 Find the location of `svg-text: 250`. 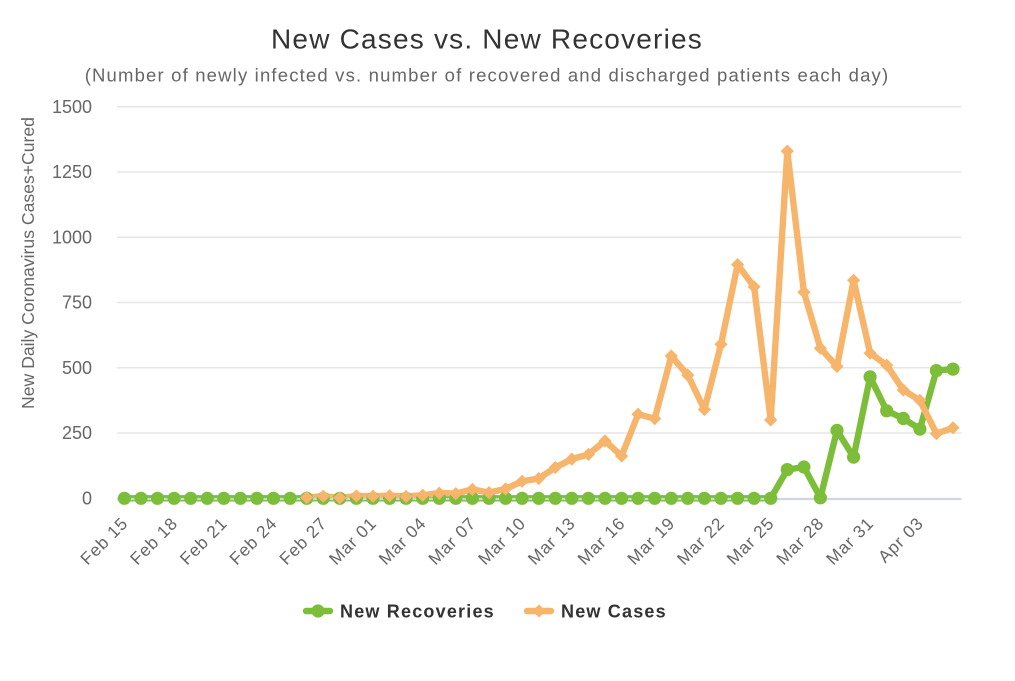

svg-text: 250 is located at coordinates (77, 433).